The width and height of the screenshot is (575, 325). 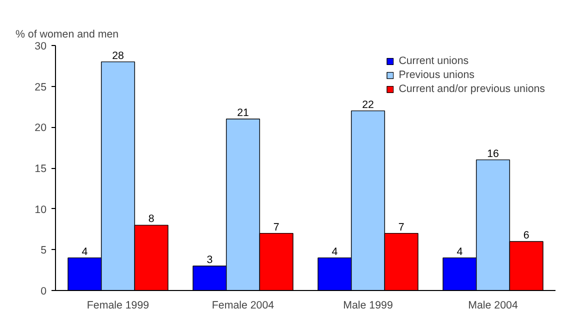 I want to click on x-tick-label: Female 2004, so click(x=243, y=306).